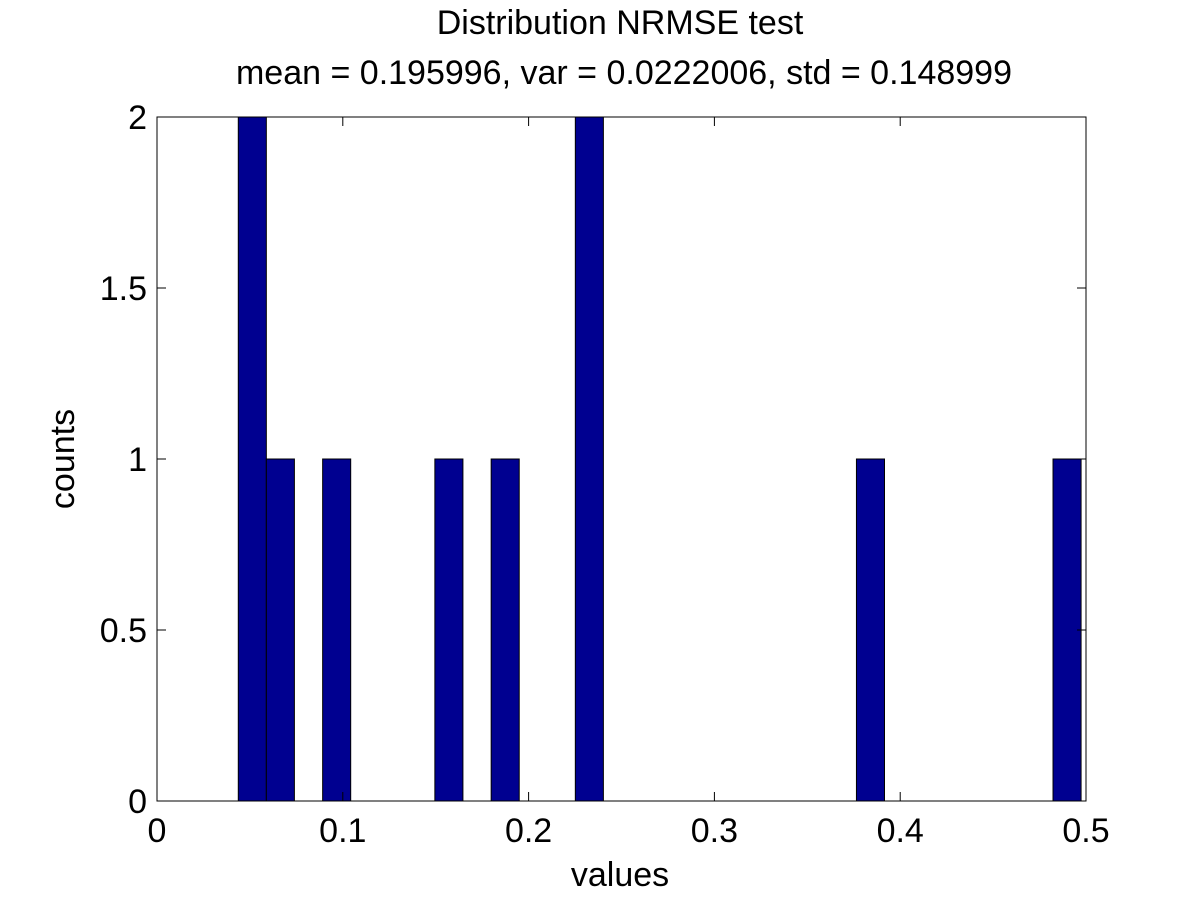 The image size is (1200, 900). What do you see at coordinates (157, 831) in the screenshot?
I see `x-tick-label: 0` at bounding box center [157, 831].